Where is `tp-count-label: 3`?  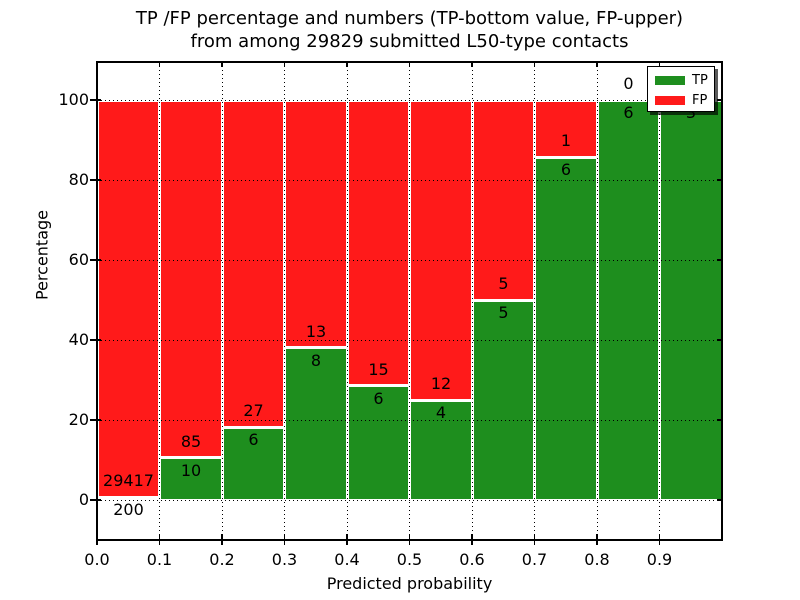 tp-count-label: 3 is located at coordinates (691, 112).